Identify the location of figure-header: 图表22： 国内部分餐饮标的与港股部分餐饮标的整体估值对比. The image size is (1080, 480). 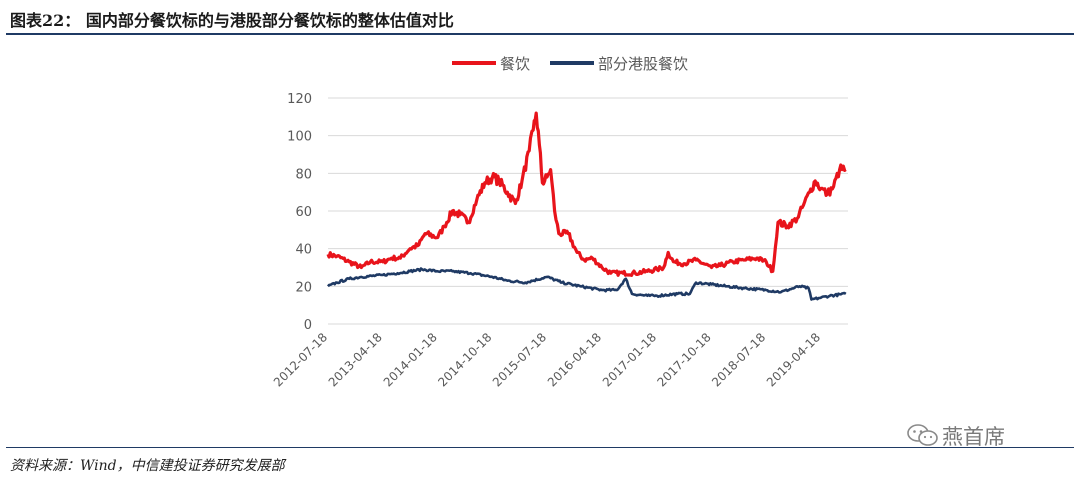
(540, 17).